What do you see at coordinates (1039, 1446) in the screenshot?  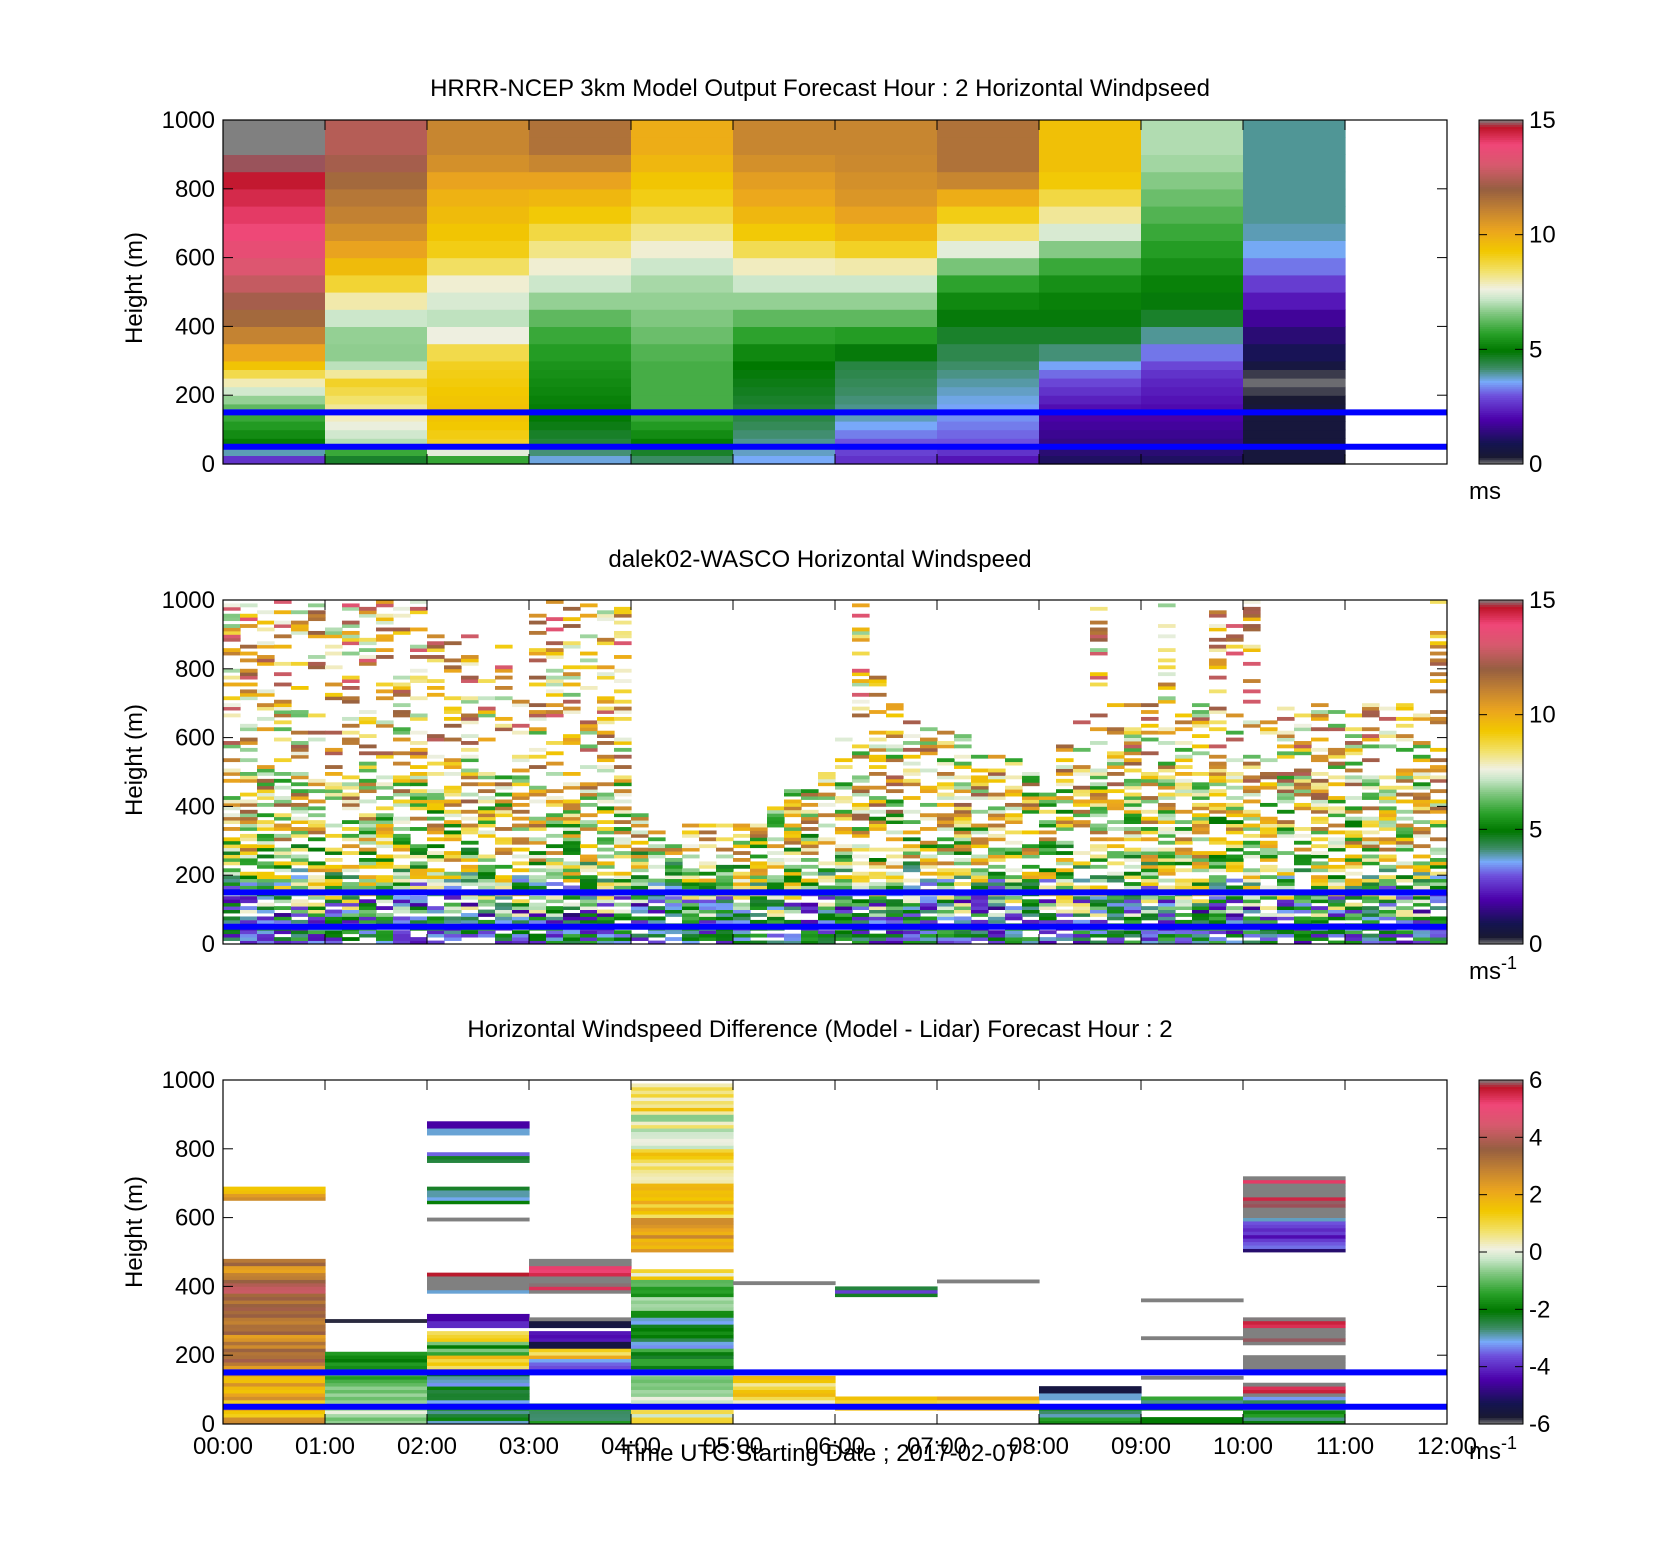 I see `x-tick-label: 08:00` at bounding box center [1039, 1446].